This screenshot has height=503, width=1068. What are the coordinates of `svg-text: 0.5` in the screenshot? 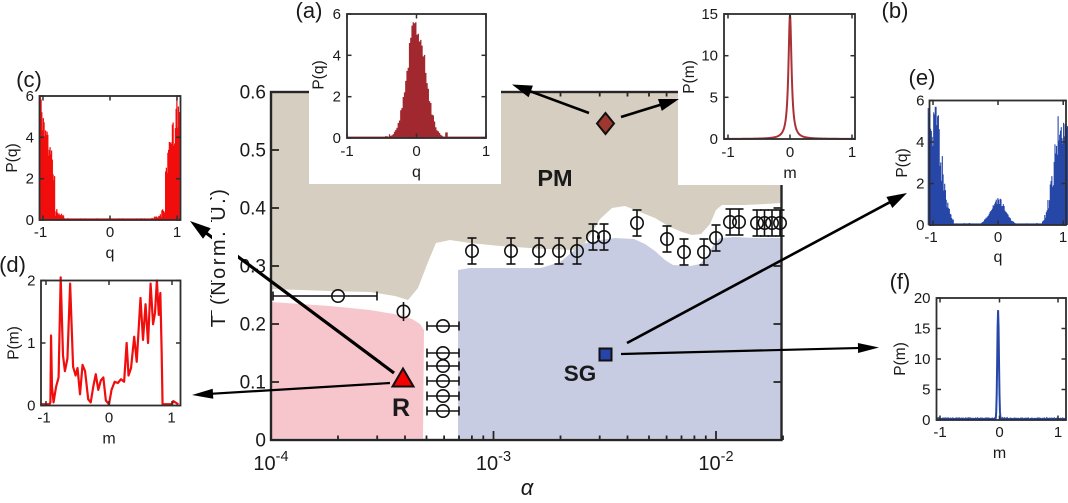 It's located at (253, 151).